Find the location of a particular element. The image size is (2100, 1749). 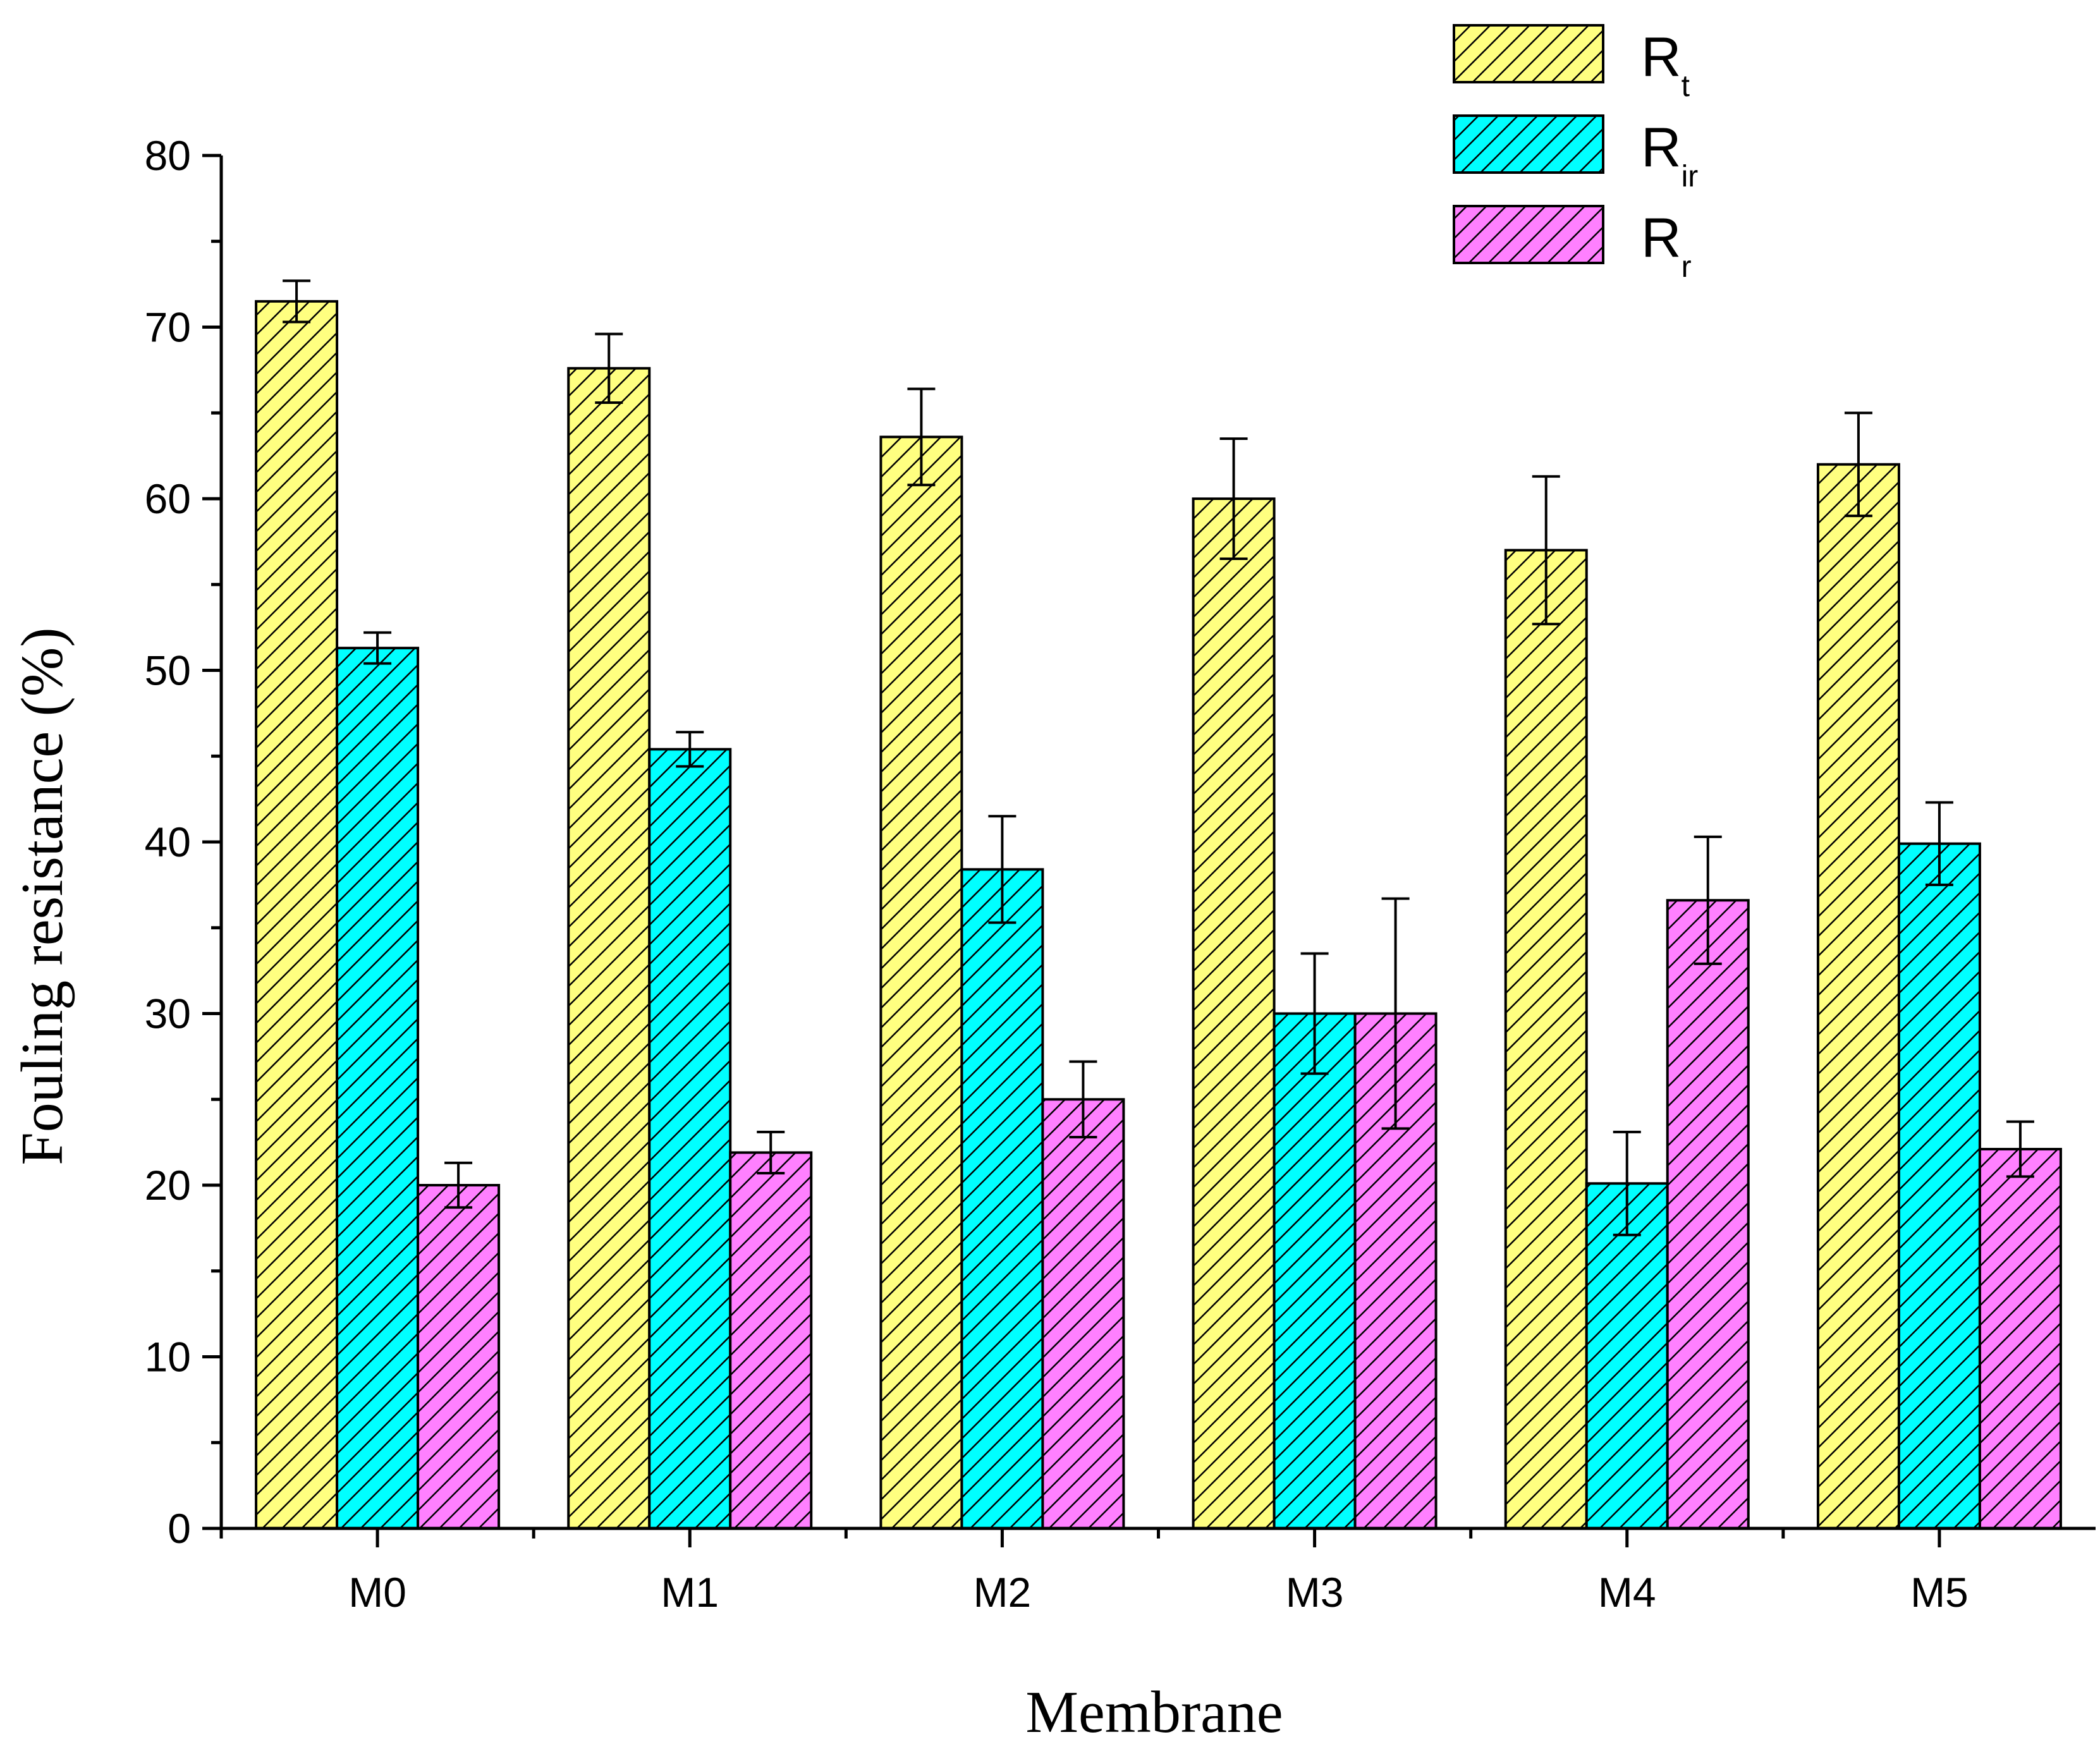

error-bar-R_r-M1 is located at coordinates (771, 1152).